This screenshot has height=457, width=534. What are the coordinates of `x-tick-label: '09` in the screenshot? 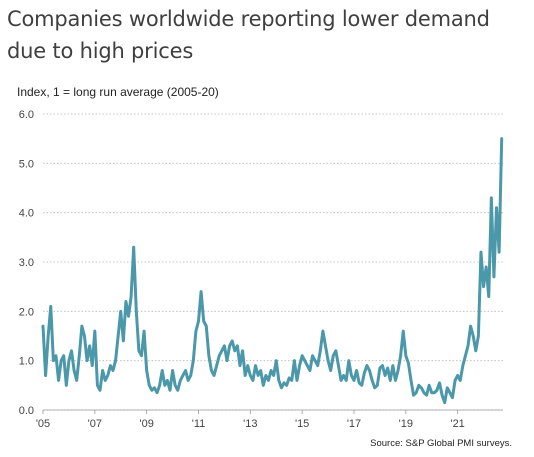 It's located at (146, 424).